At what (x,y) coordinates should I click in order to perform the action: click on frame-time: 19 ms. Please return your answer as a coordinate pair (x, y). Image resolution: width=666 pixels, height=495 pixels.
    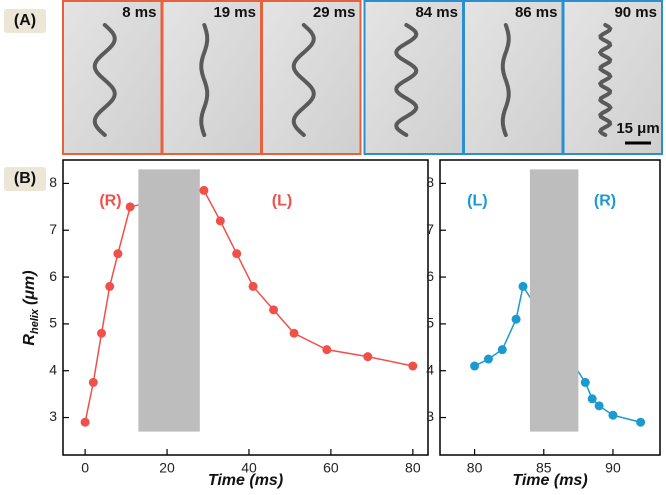
    Looking at the image, I should click on (234, 12).